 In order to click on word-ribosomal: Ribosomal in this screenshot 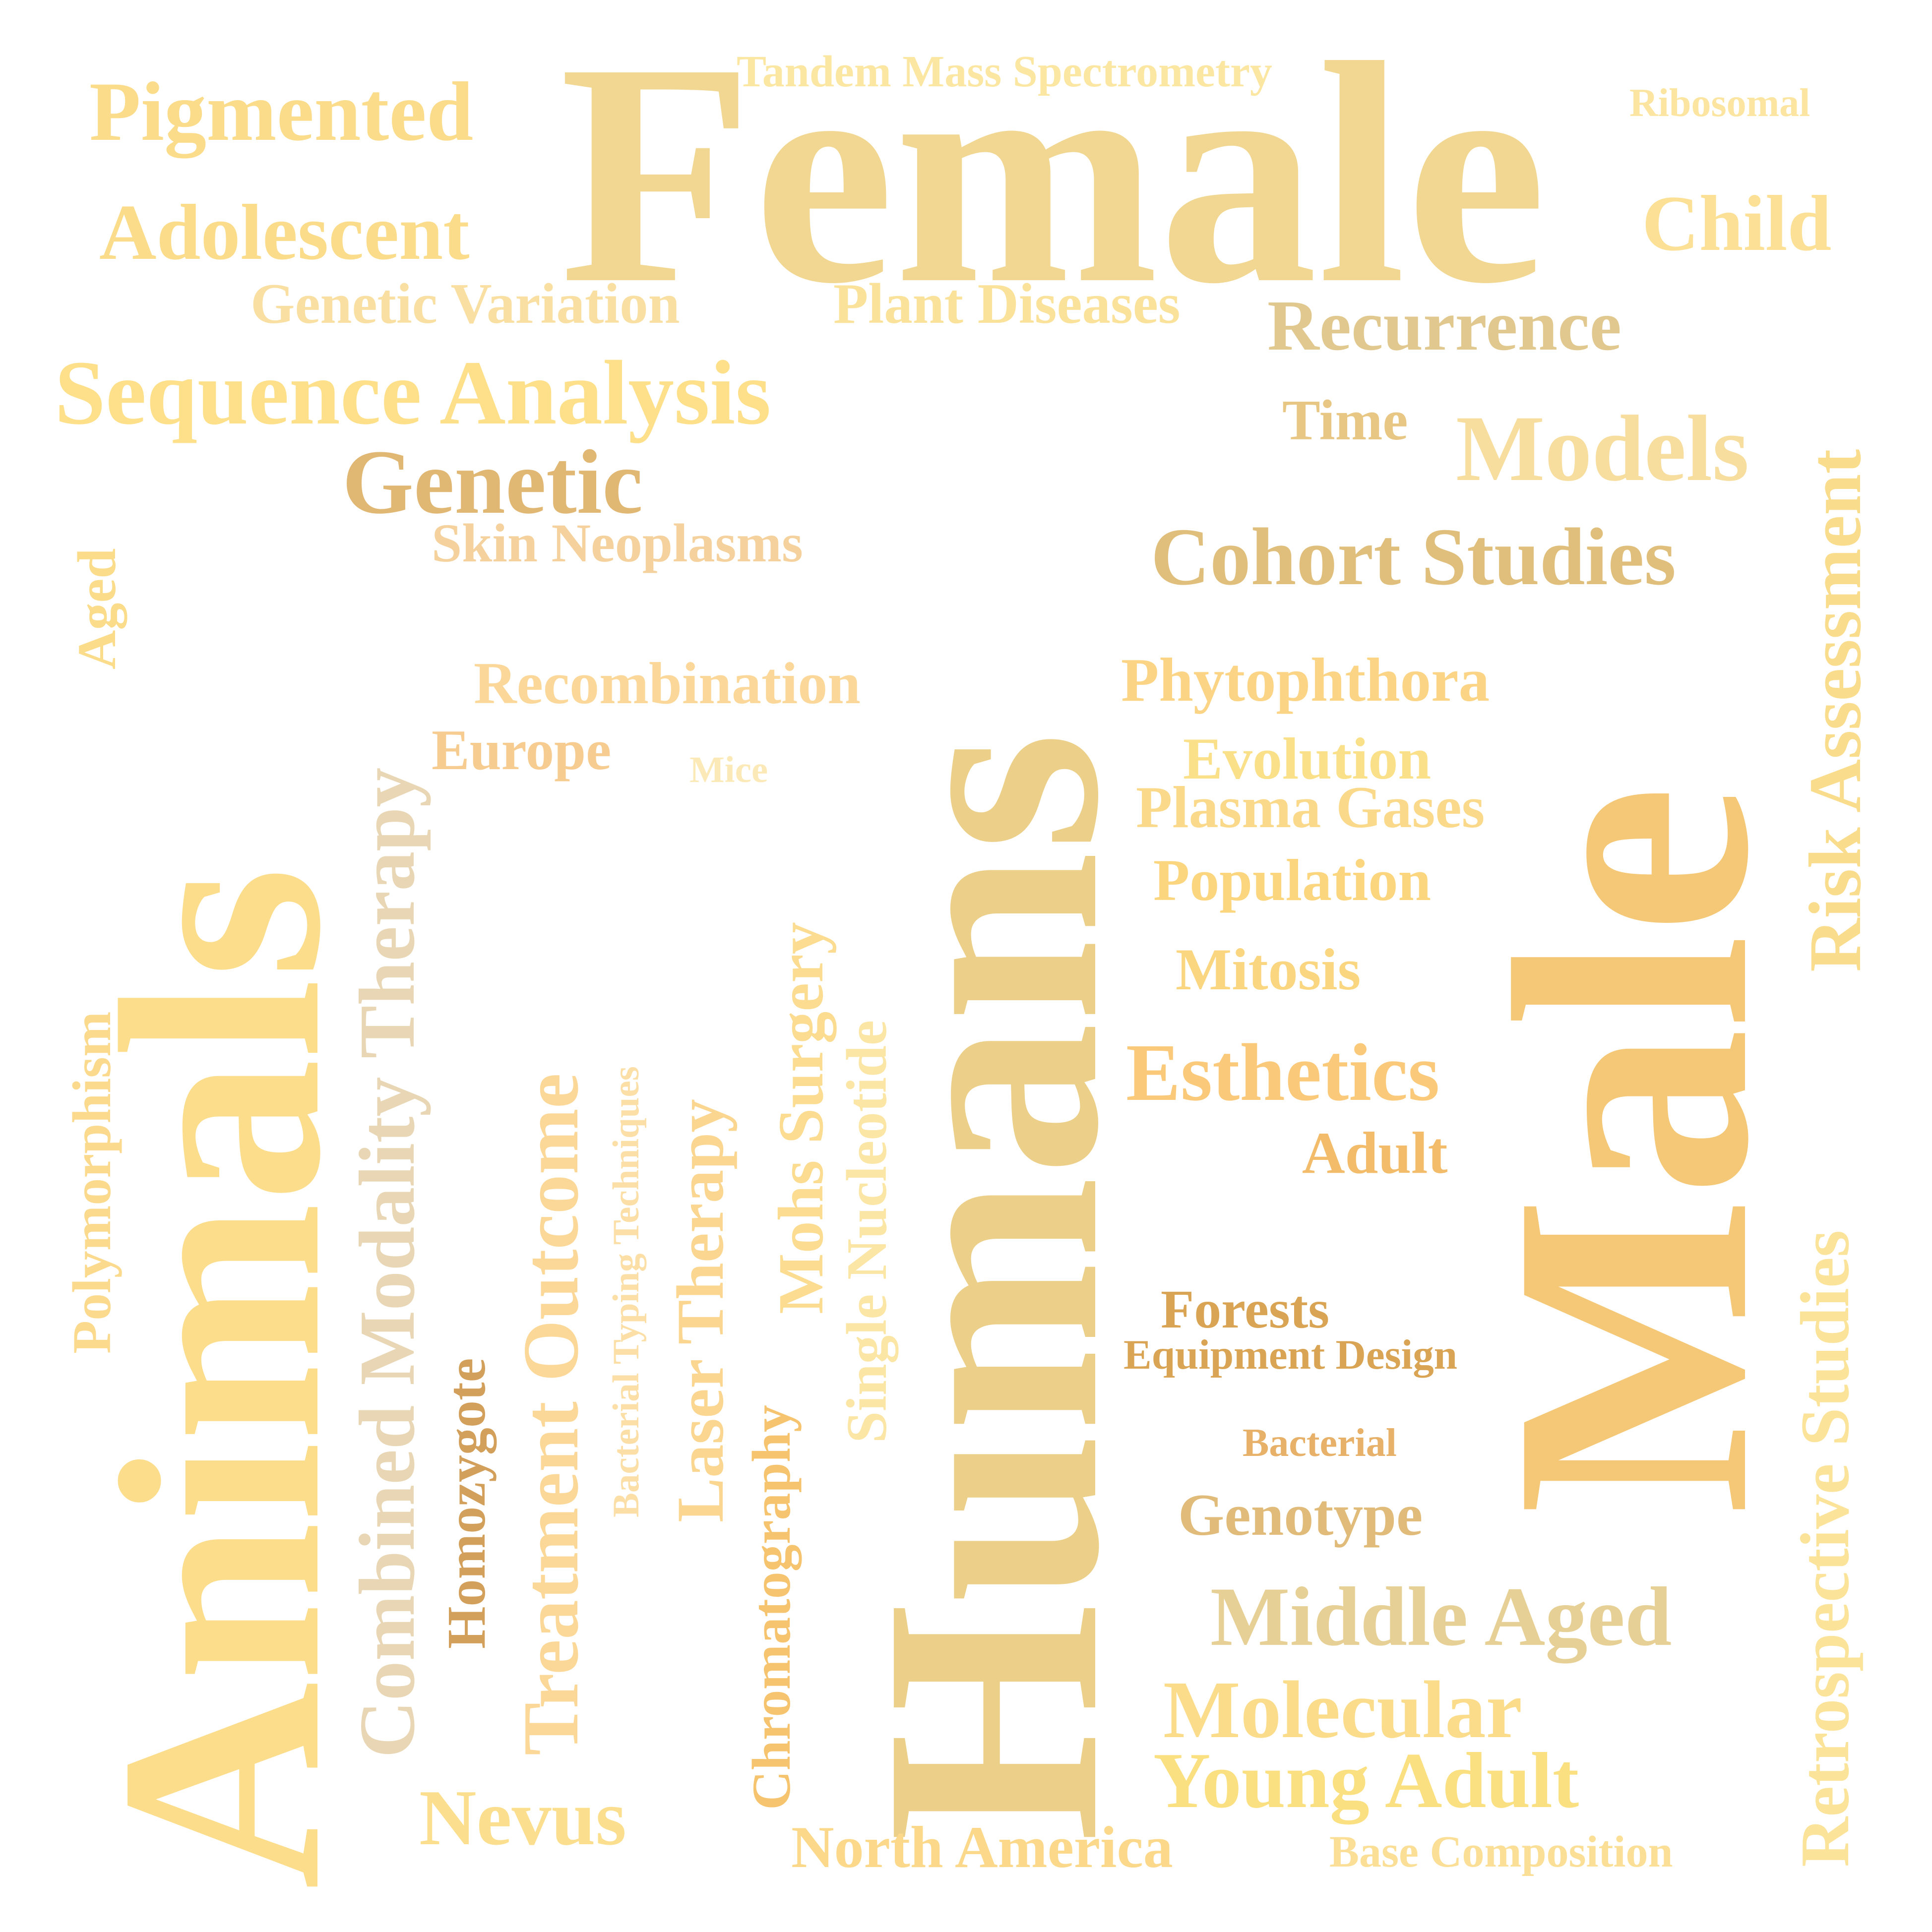, I will do `click(1720, 103)`.